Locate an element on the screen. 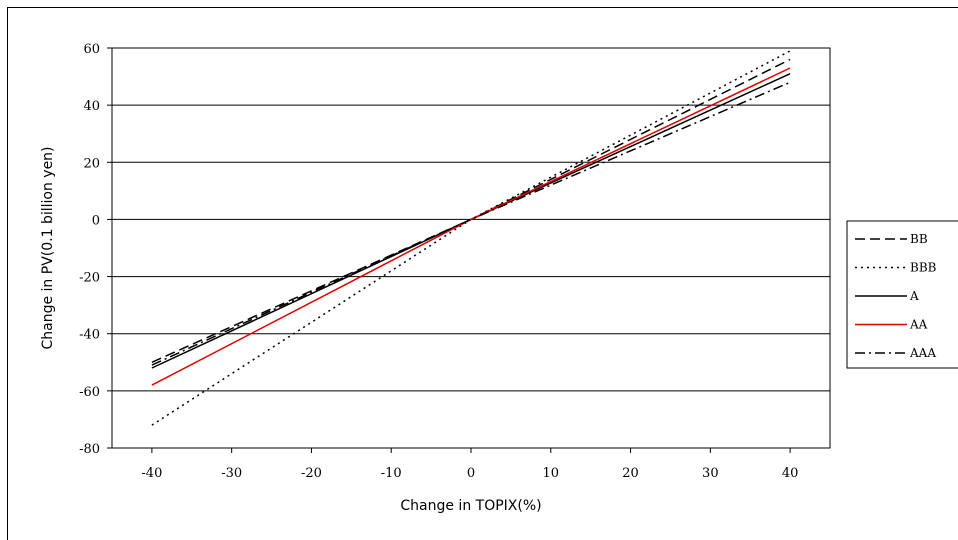 The width and height of the screenshot is (958, 540). y-tick-label: -60 is located at coordinates (89, 392).